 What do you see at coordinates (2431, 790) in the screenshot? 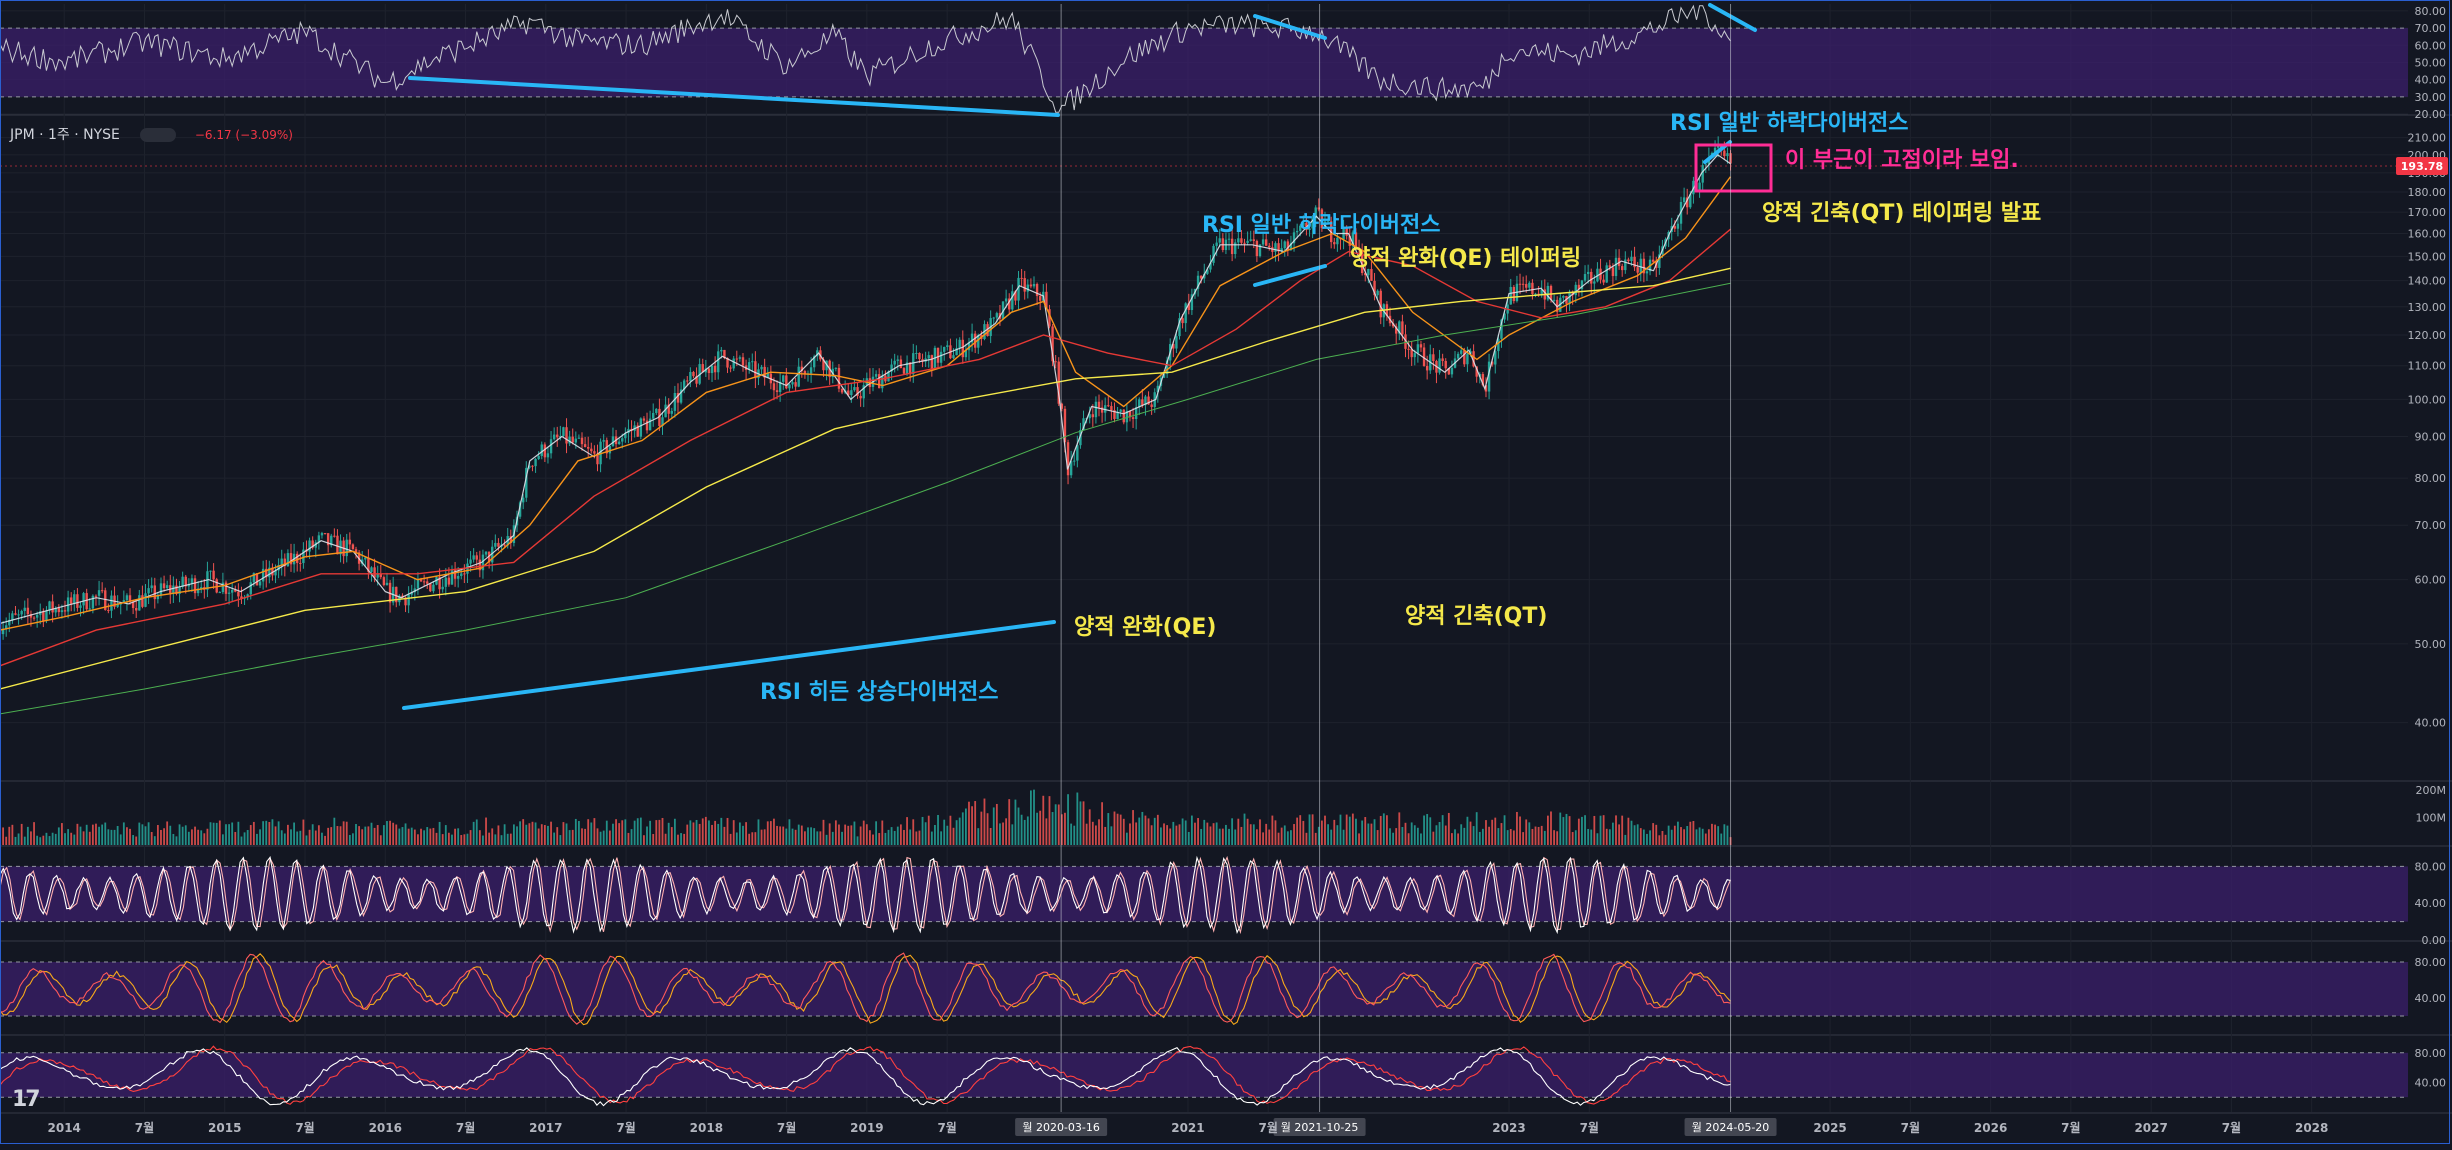
I see `y-tick-label: 200M` at bounding box center [2431, 790].